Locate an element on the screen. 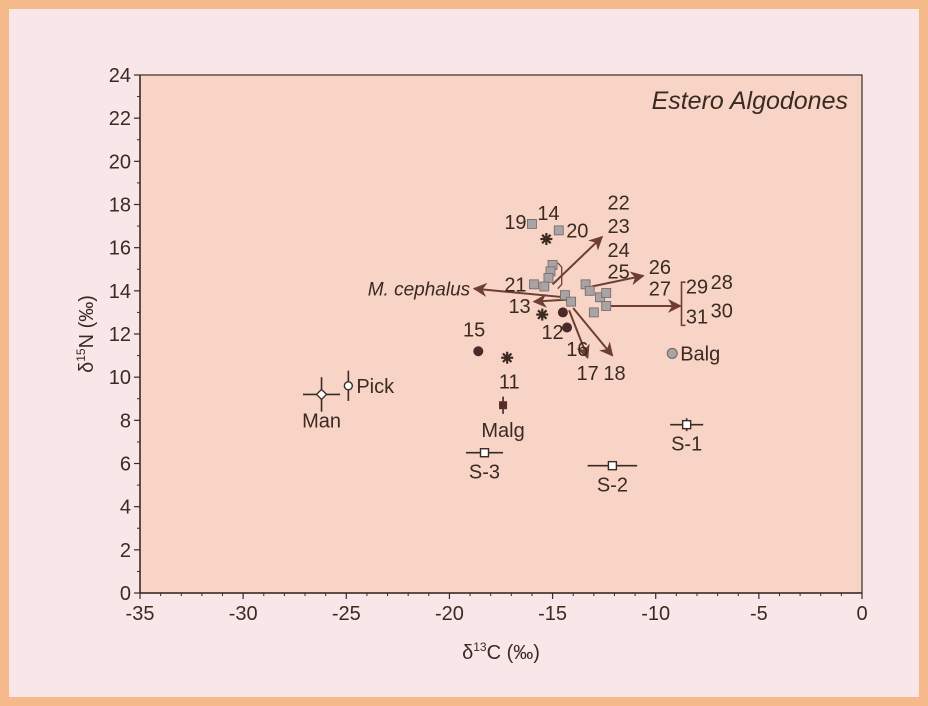 This screenshot has height=706, width=928. point-number-label: 29 is located at coordinates (697, 288).